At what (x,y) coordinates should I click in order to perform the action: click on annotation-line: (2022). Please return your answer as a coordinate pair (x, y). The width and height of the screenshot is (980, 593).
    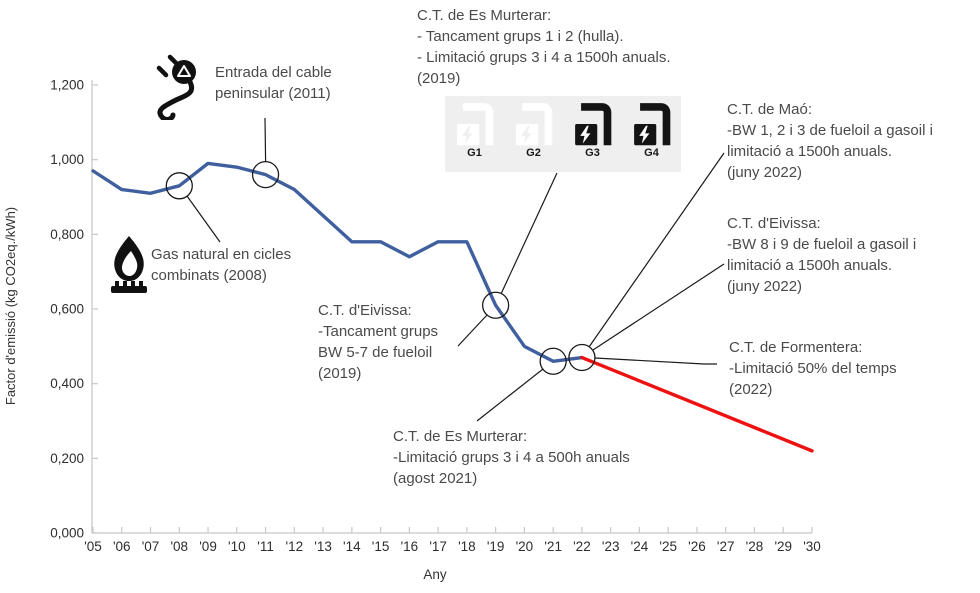
    Looking at the image, I should click on (751, 389).